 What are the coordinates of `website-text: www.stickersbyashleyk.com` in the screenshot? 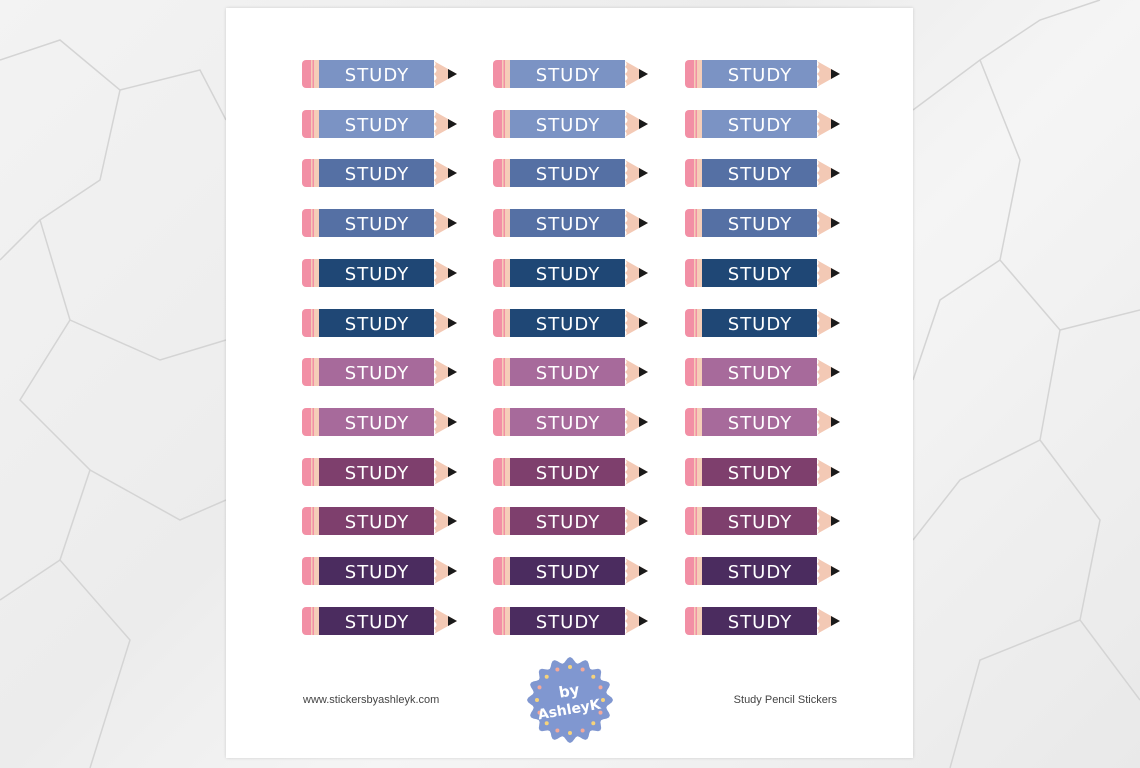 It's located at (371, 700).